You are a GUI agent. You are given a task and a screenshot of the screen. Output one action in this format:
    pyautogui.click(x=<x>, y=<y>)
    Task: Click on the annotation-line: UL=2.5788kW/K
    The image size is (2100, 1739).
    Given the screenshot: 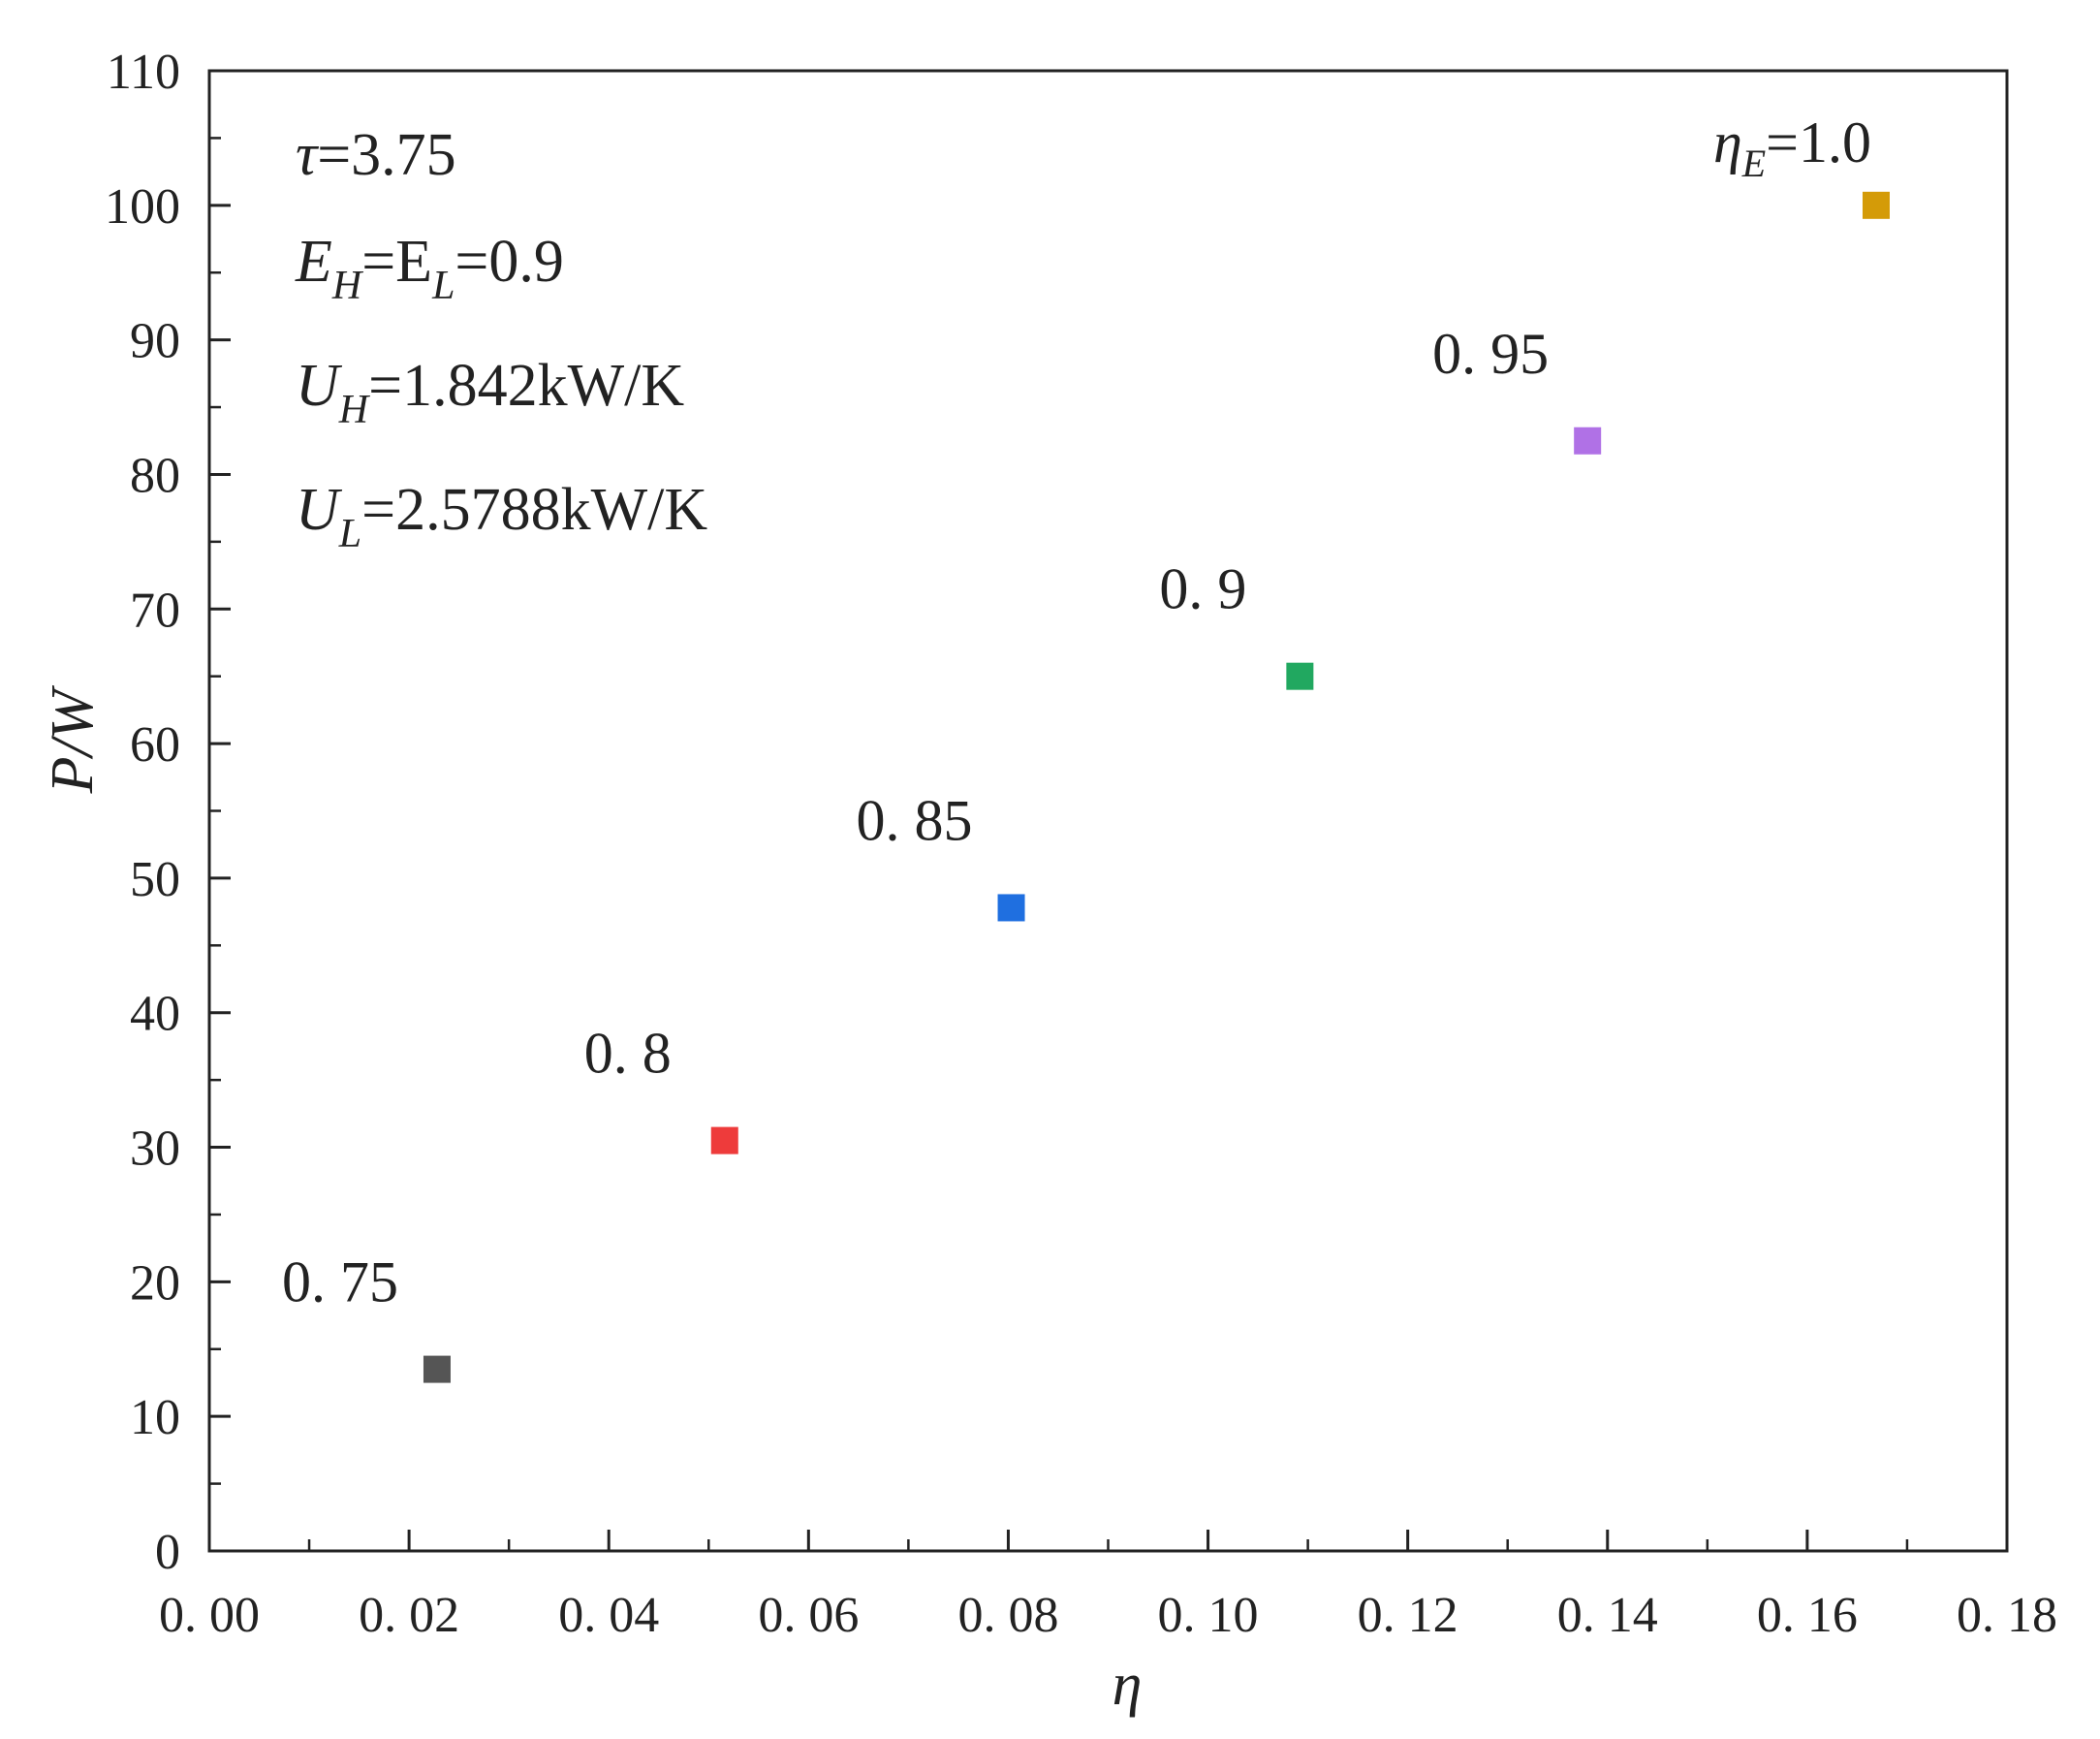 What is the action you would take?
    pyautogui.click(x=501, y=516)
    